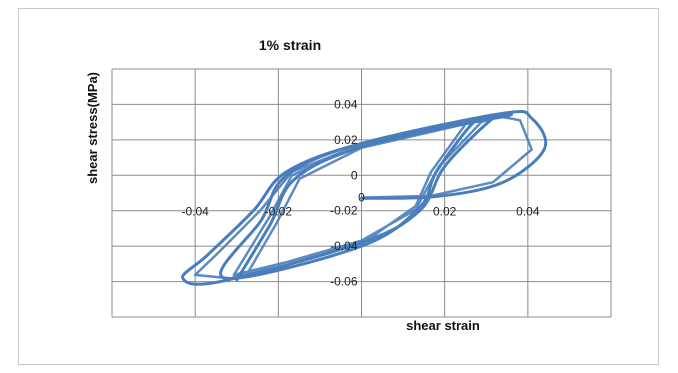 This screenshot has width=678, height=373. What do you see at coordinates (346, 140) in the screenshot?
I see `y-tick-label-1: 0.02` at bounding box center [346, 140].